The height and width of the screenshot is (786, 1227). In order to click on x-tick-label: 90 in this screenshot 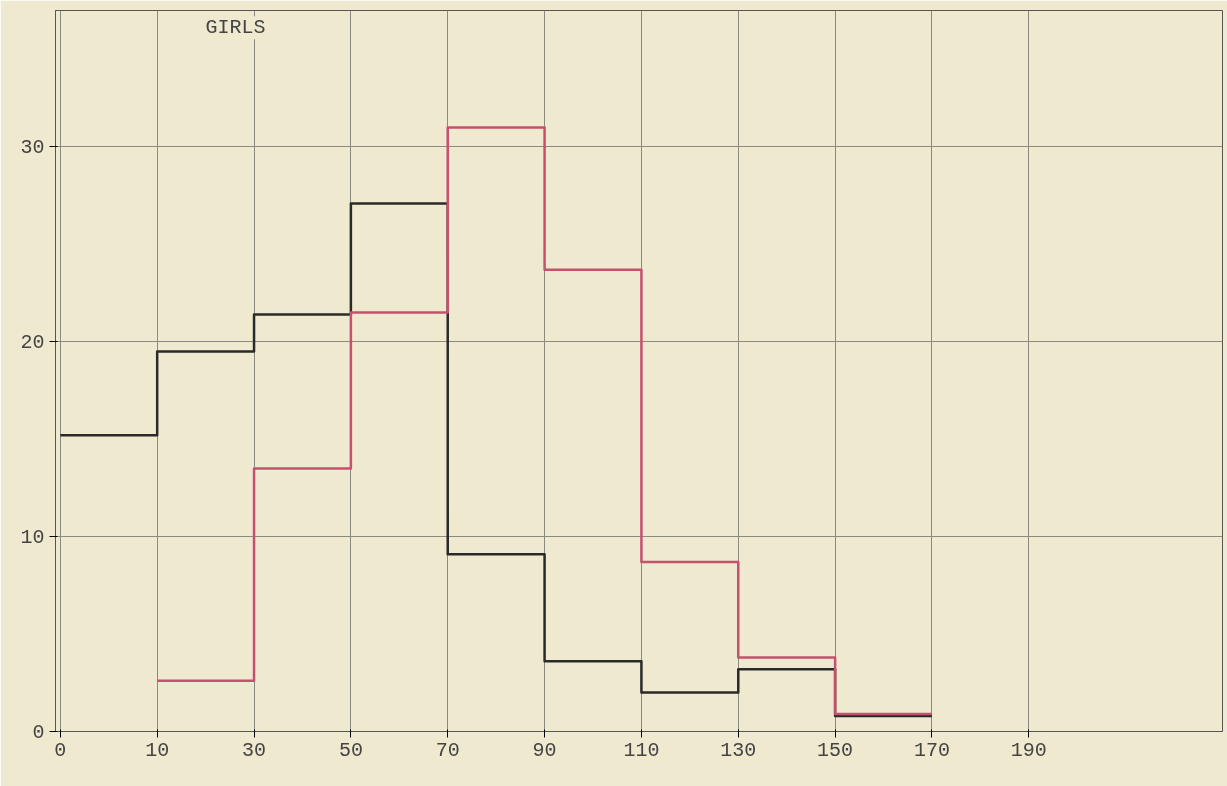, I will do `click(544, 750)`.